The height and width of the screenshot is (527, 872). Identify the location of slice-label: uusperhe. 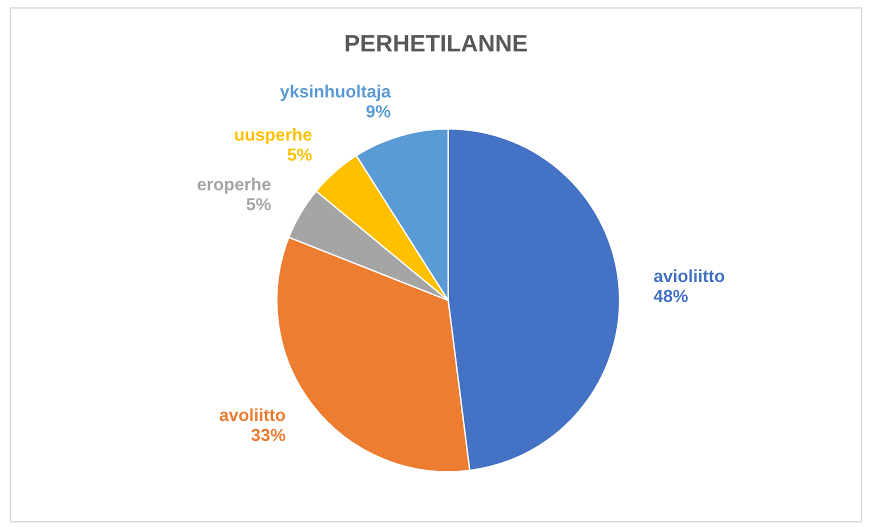
(273, 136).